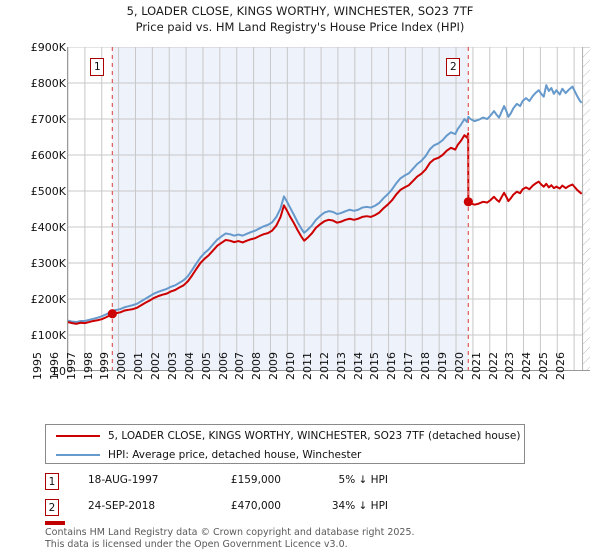 This screenshot has width=600, height=560. Describe the element at coordinates (48, 47) in the screenshot. I see `y-tick-label: £900K` at that location.